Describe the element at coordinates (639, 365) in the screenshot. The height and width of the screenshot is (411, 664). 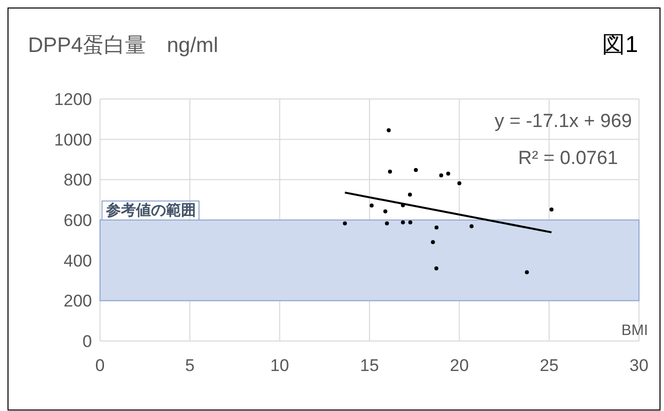
I see `x-tick-label: 30` at that location.